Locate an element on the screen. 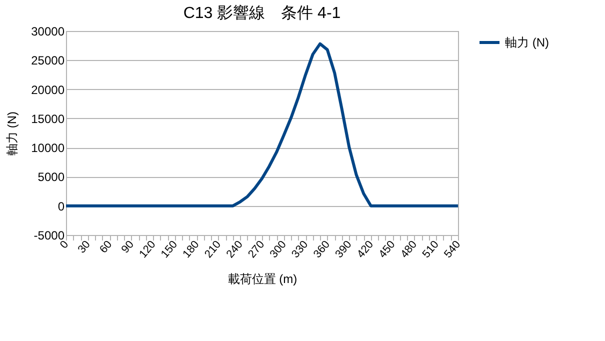  x-tick-label: 240 is located at coordinates (235, 249).